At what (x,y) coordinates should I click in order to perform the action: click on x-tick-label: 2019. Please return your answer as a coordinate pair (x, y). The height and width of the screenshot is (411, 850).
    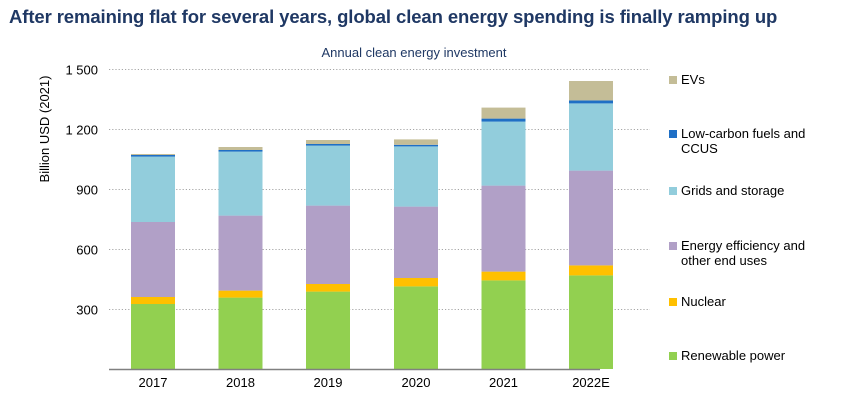
    Looking at the image, I should click on (328, 382).